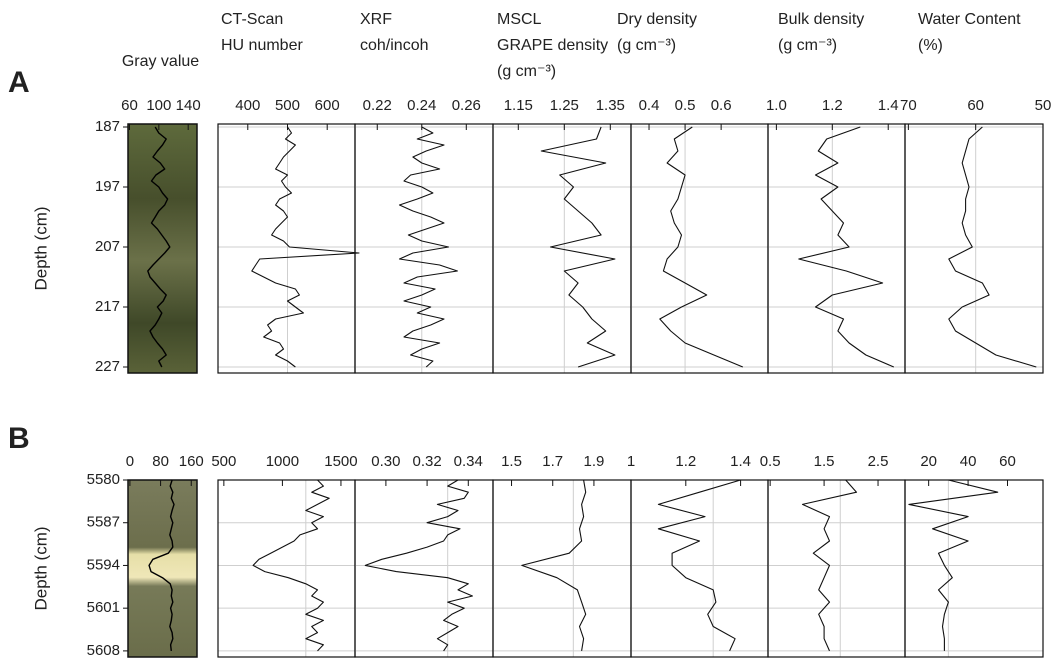  I want to click on y-tick-label: 207, so click(107, 246).